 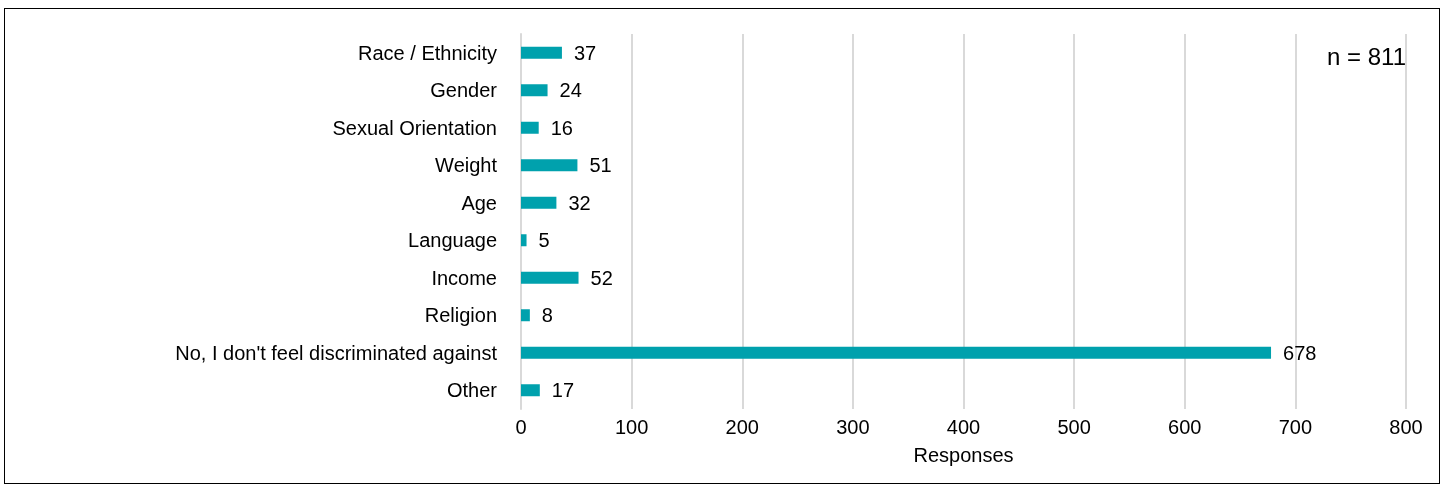 What do you see at coordinates (1367, 56) in the screenshot?
I see `annotation: n = 811` at bounding box center [1367, 56].